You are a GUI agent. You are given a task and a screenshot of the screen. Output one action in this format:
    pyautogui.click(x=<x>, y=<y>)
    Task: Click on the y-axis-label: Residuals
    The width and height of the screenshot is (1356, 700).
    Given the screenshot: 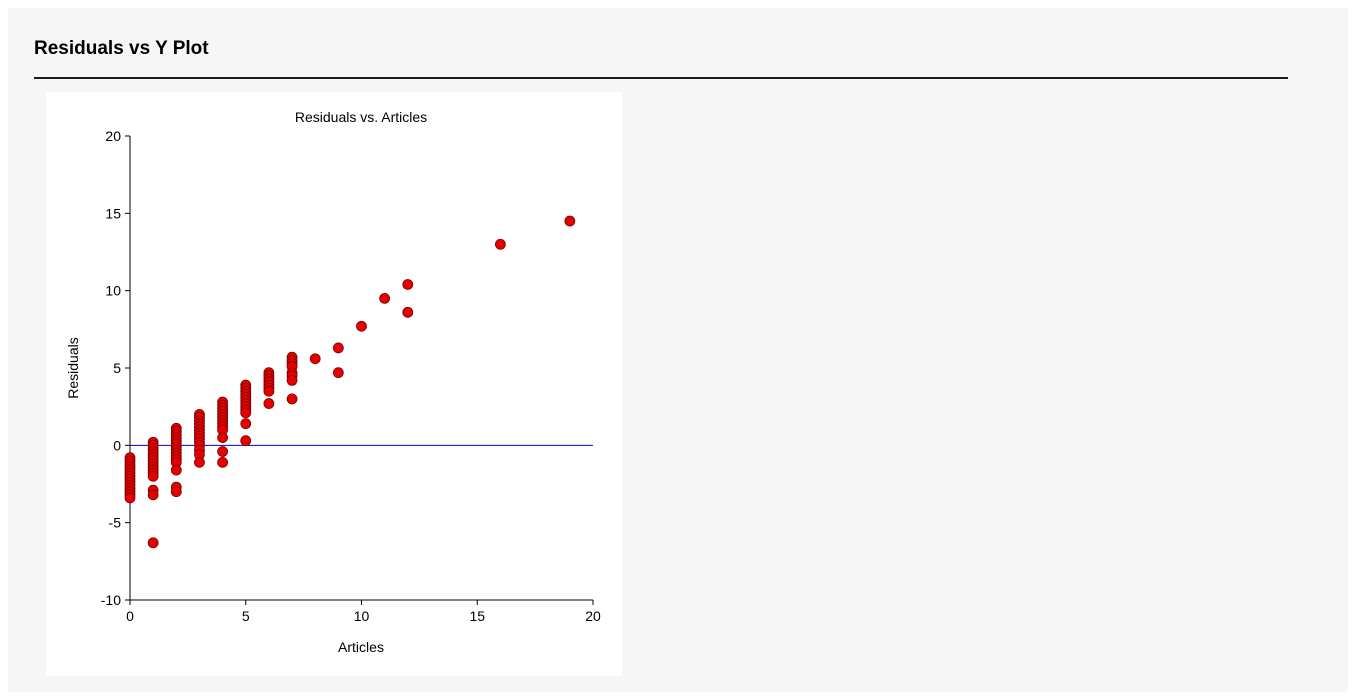 What is the action you would take?
    pyautogui.click(x=73, y=367)
    